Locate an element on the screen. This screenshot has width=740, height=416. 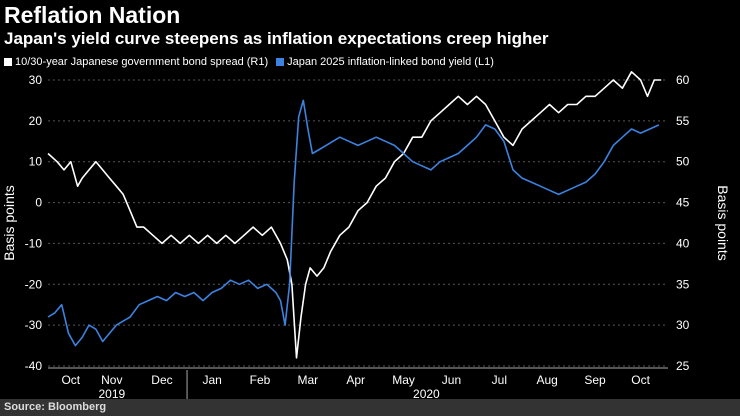
source-text: Source: Bloomberg is located at coordinates (55, 407).